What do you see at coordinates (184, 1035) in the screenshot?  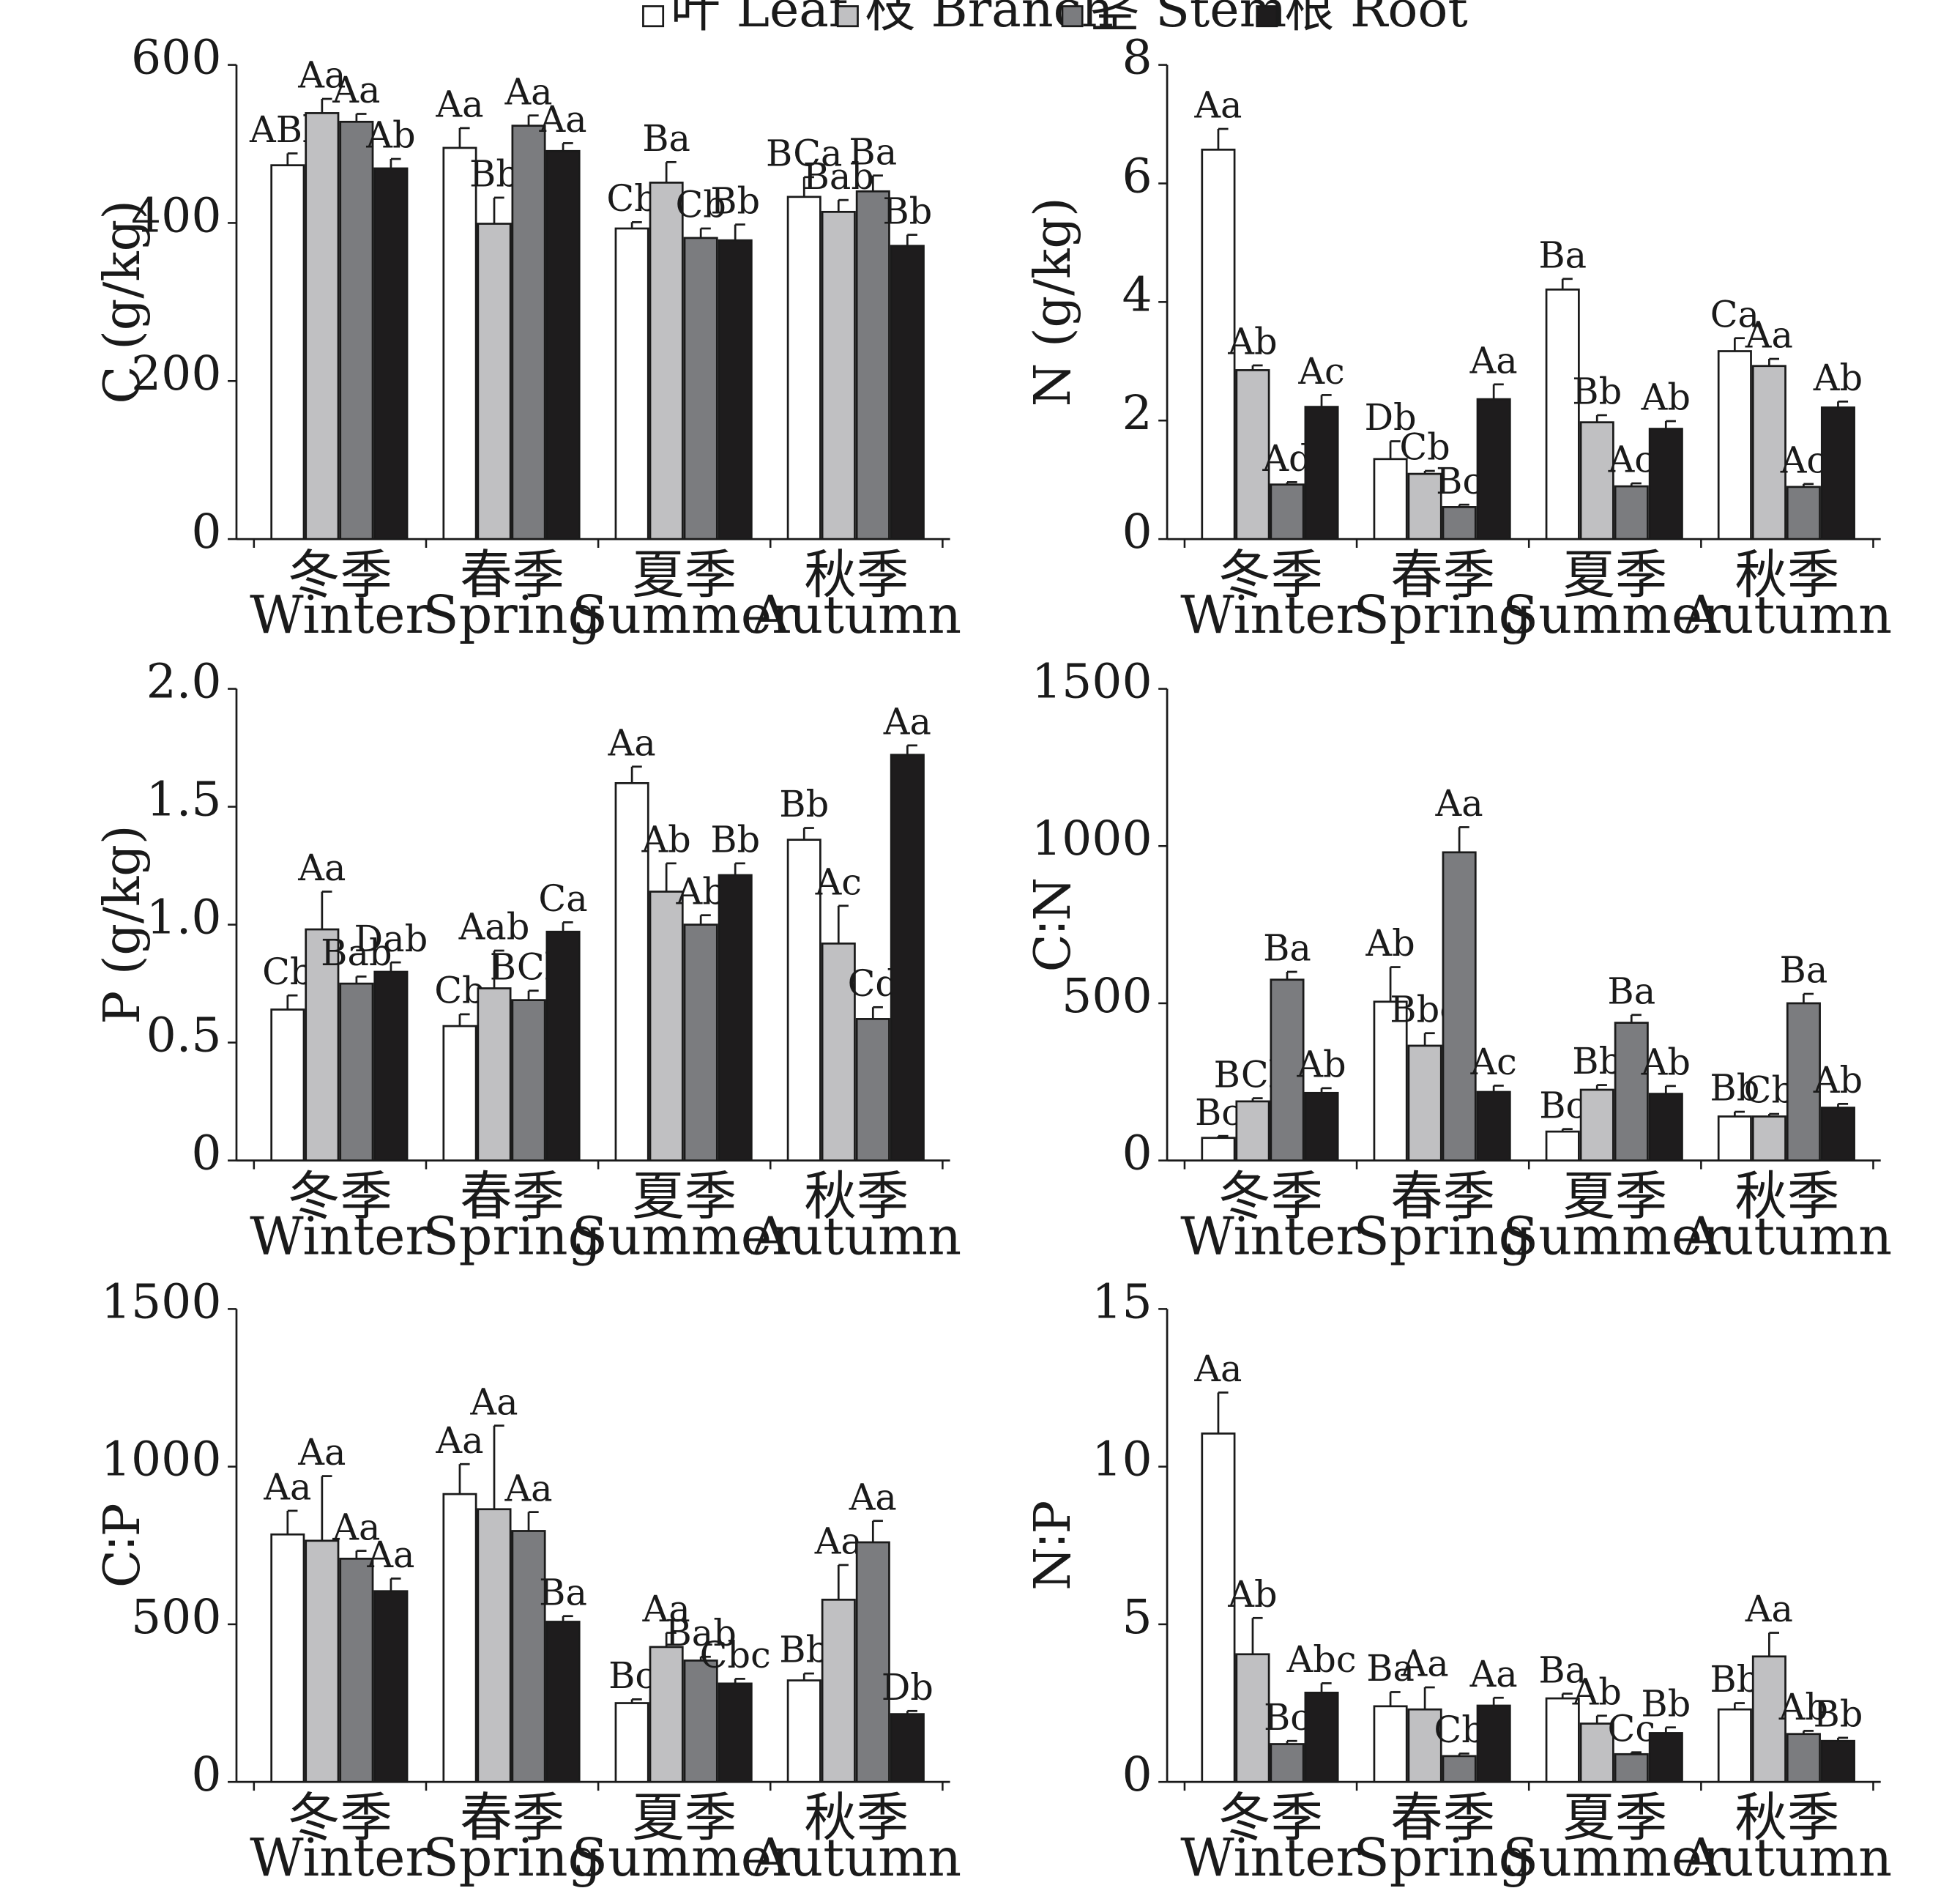 I see `y-tick-label: 0.5` at bounding box center [184, 1035].